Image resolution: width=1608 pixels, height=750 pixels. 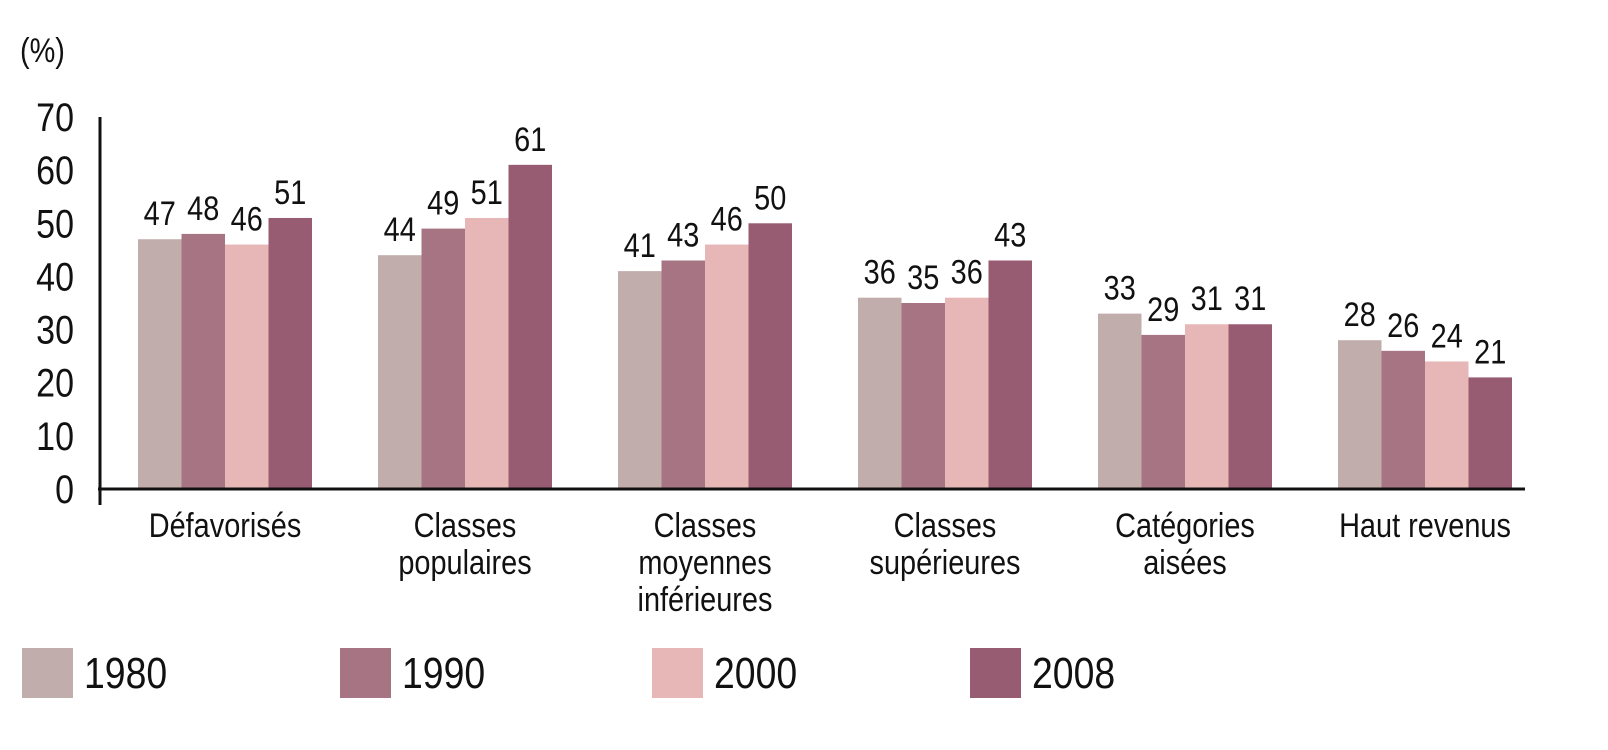 I want to click on value-label: 28, so click(x=1360, y=314).